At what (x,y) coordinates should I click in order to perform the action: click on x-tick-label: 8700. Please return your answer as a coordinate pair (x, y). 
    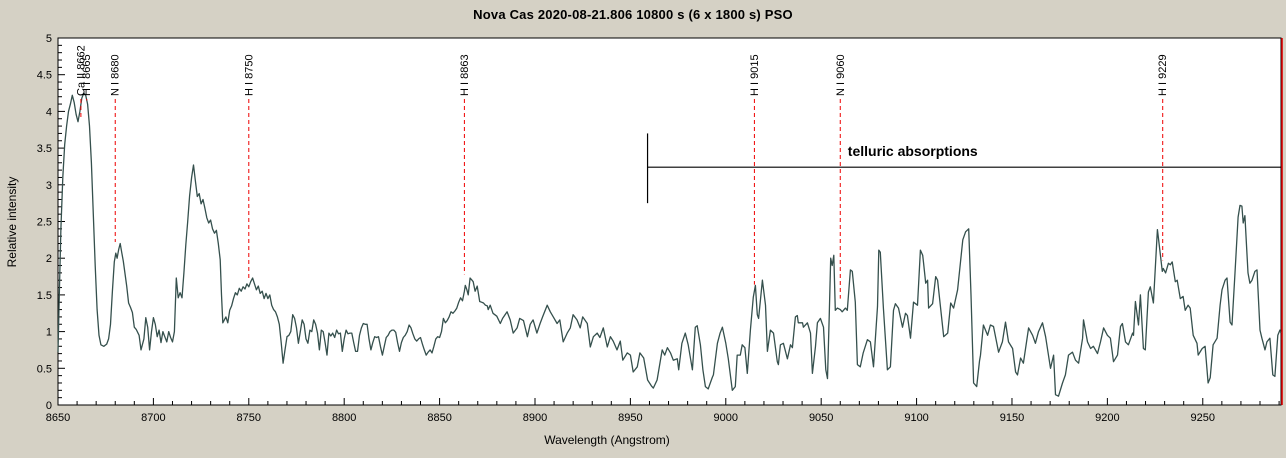
    Looking at the image, I should click on (153, 418).